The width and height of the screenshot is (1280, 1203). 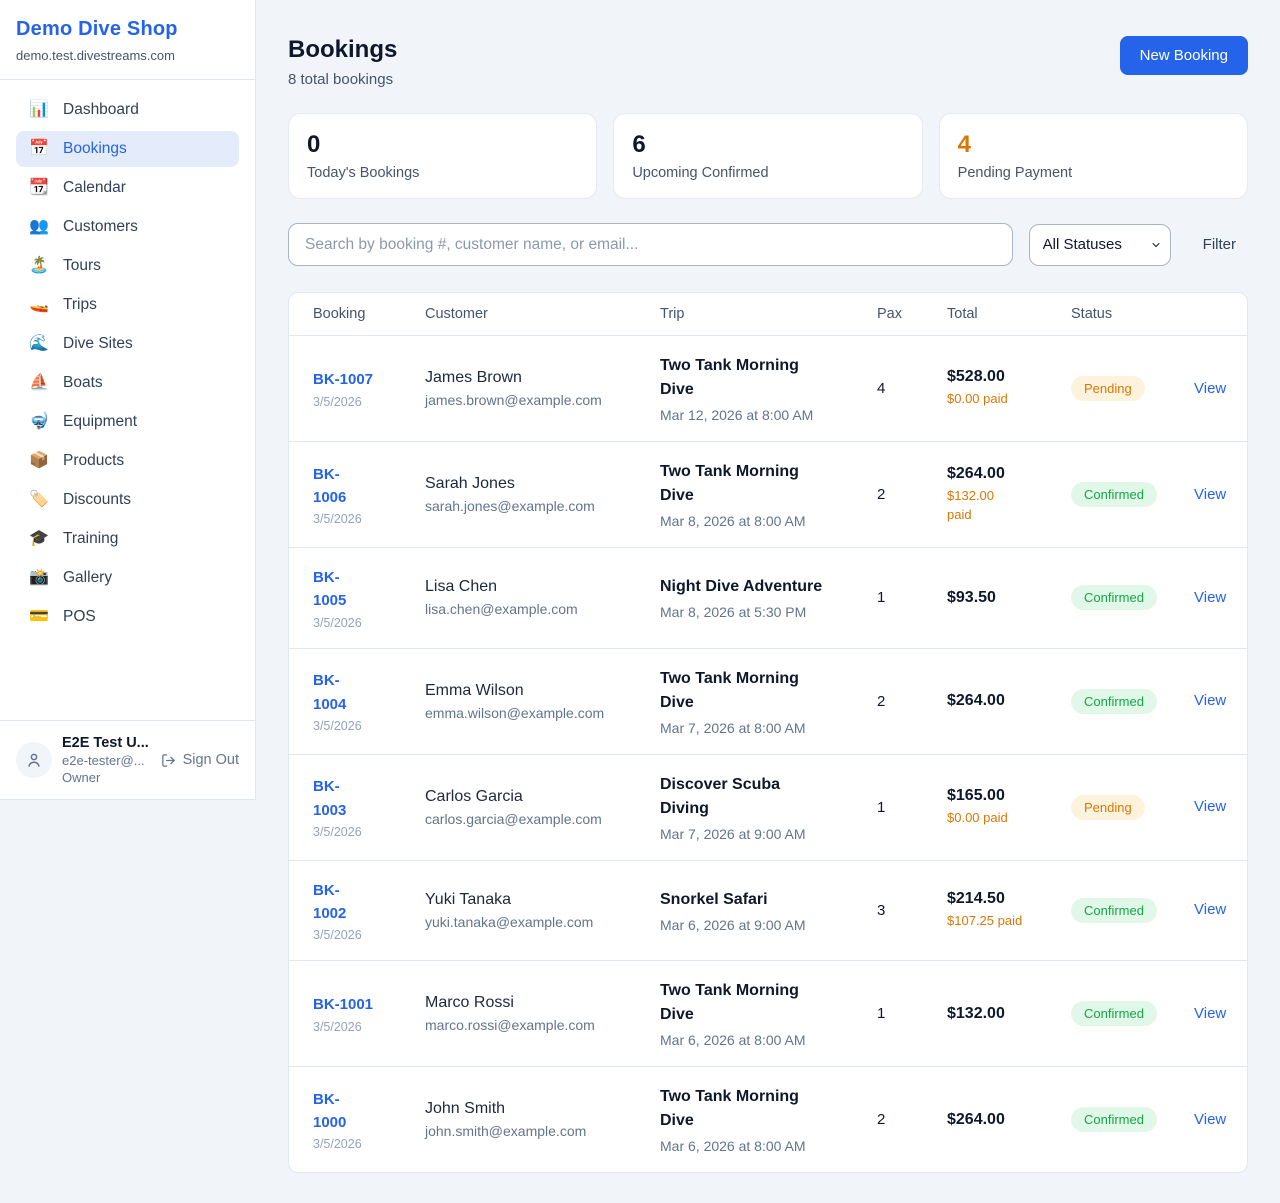 I want to click on sidebar-item-label: Calendar, so click(x=94, y=187).